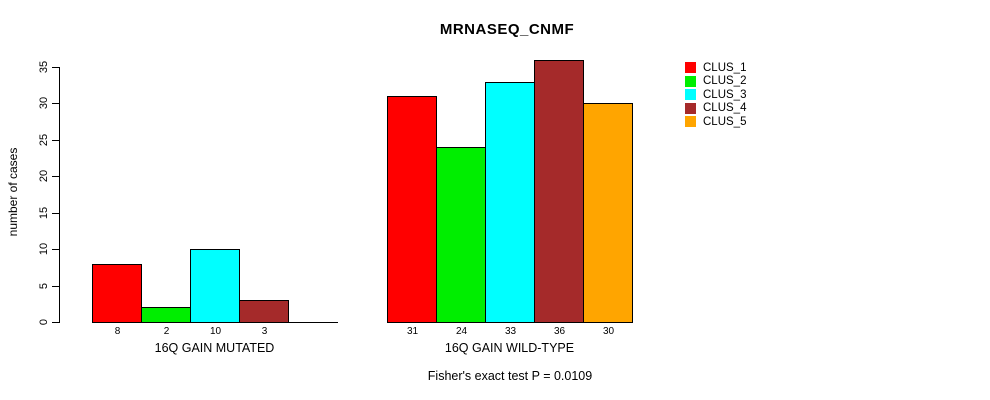 The width and height of the screenshot is (990, 400). I want to click on legend-item: CLUS_3, so click(715, 95).